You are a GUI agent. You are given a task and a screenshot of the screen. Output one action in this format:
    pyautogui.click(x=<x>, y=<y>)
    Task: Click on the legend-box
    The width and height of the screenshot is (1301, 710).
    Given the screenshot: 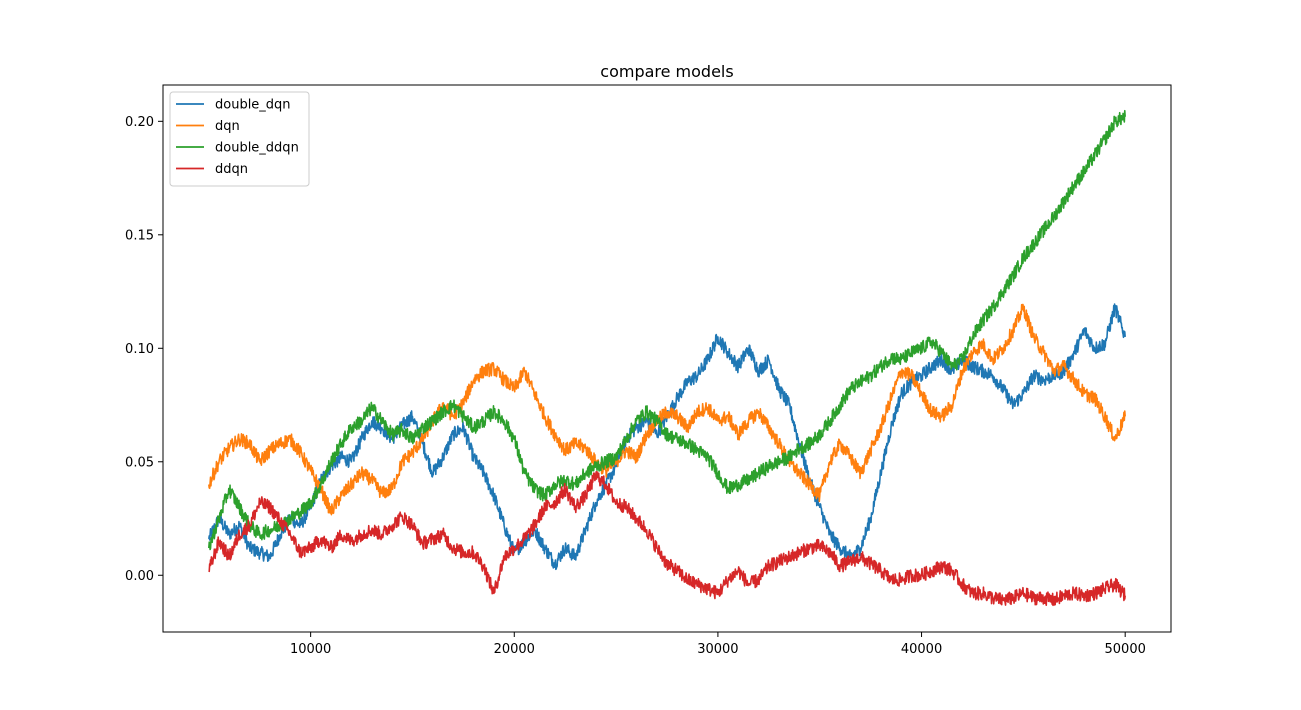 What is the action you would take?
    pyautogui.click(x=239, y=139)
    